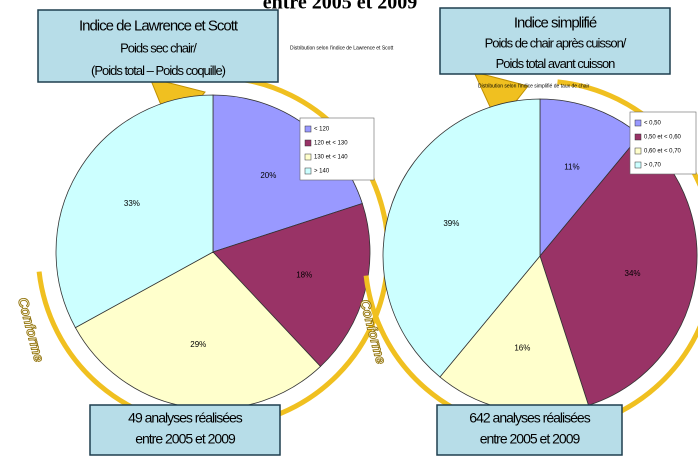 The height and width of the screenshot is (462, 698). Describe the element at coordinates (337, 149) in the screenshot. I see `legend-frame` at that location.